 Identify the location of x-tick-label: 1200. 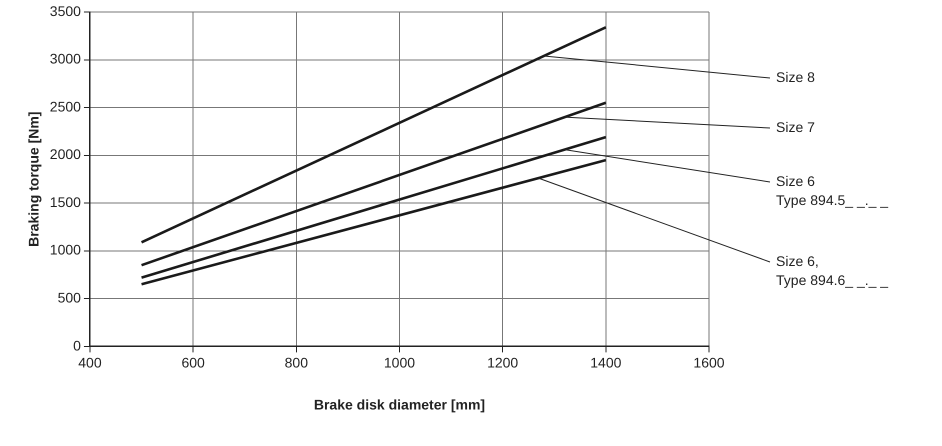
(502, 362).